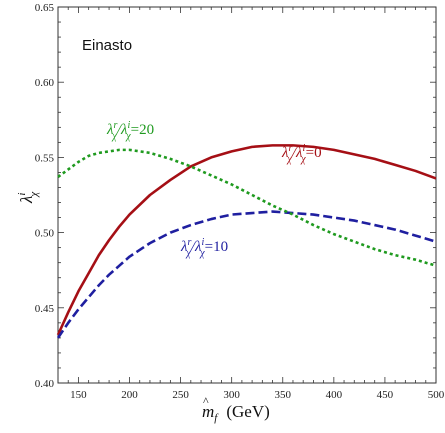 The height and width of the screenshot is (433, 445). I want to click on x-tick-label: 300, so click(231, 395).